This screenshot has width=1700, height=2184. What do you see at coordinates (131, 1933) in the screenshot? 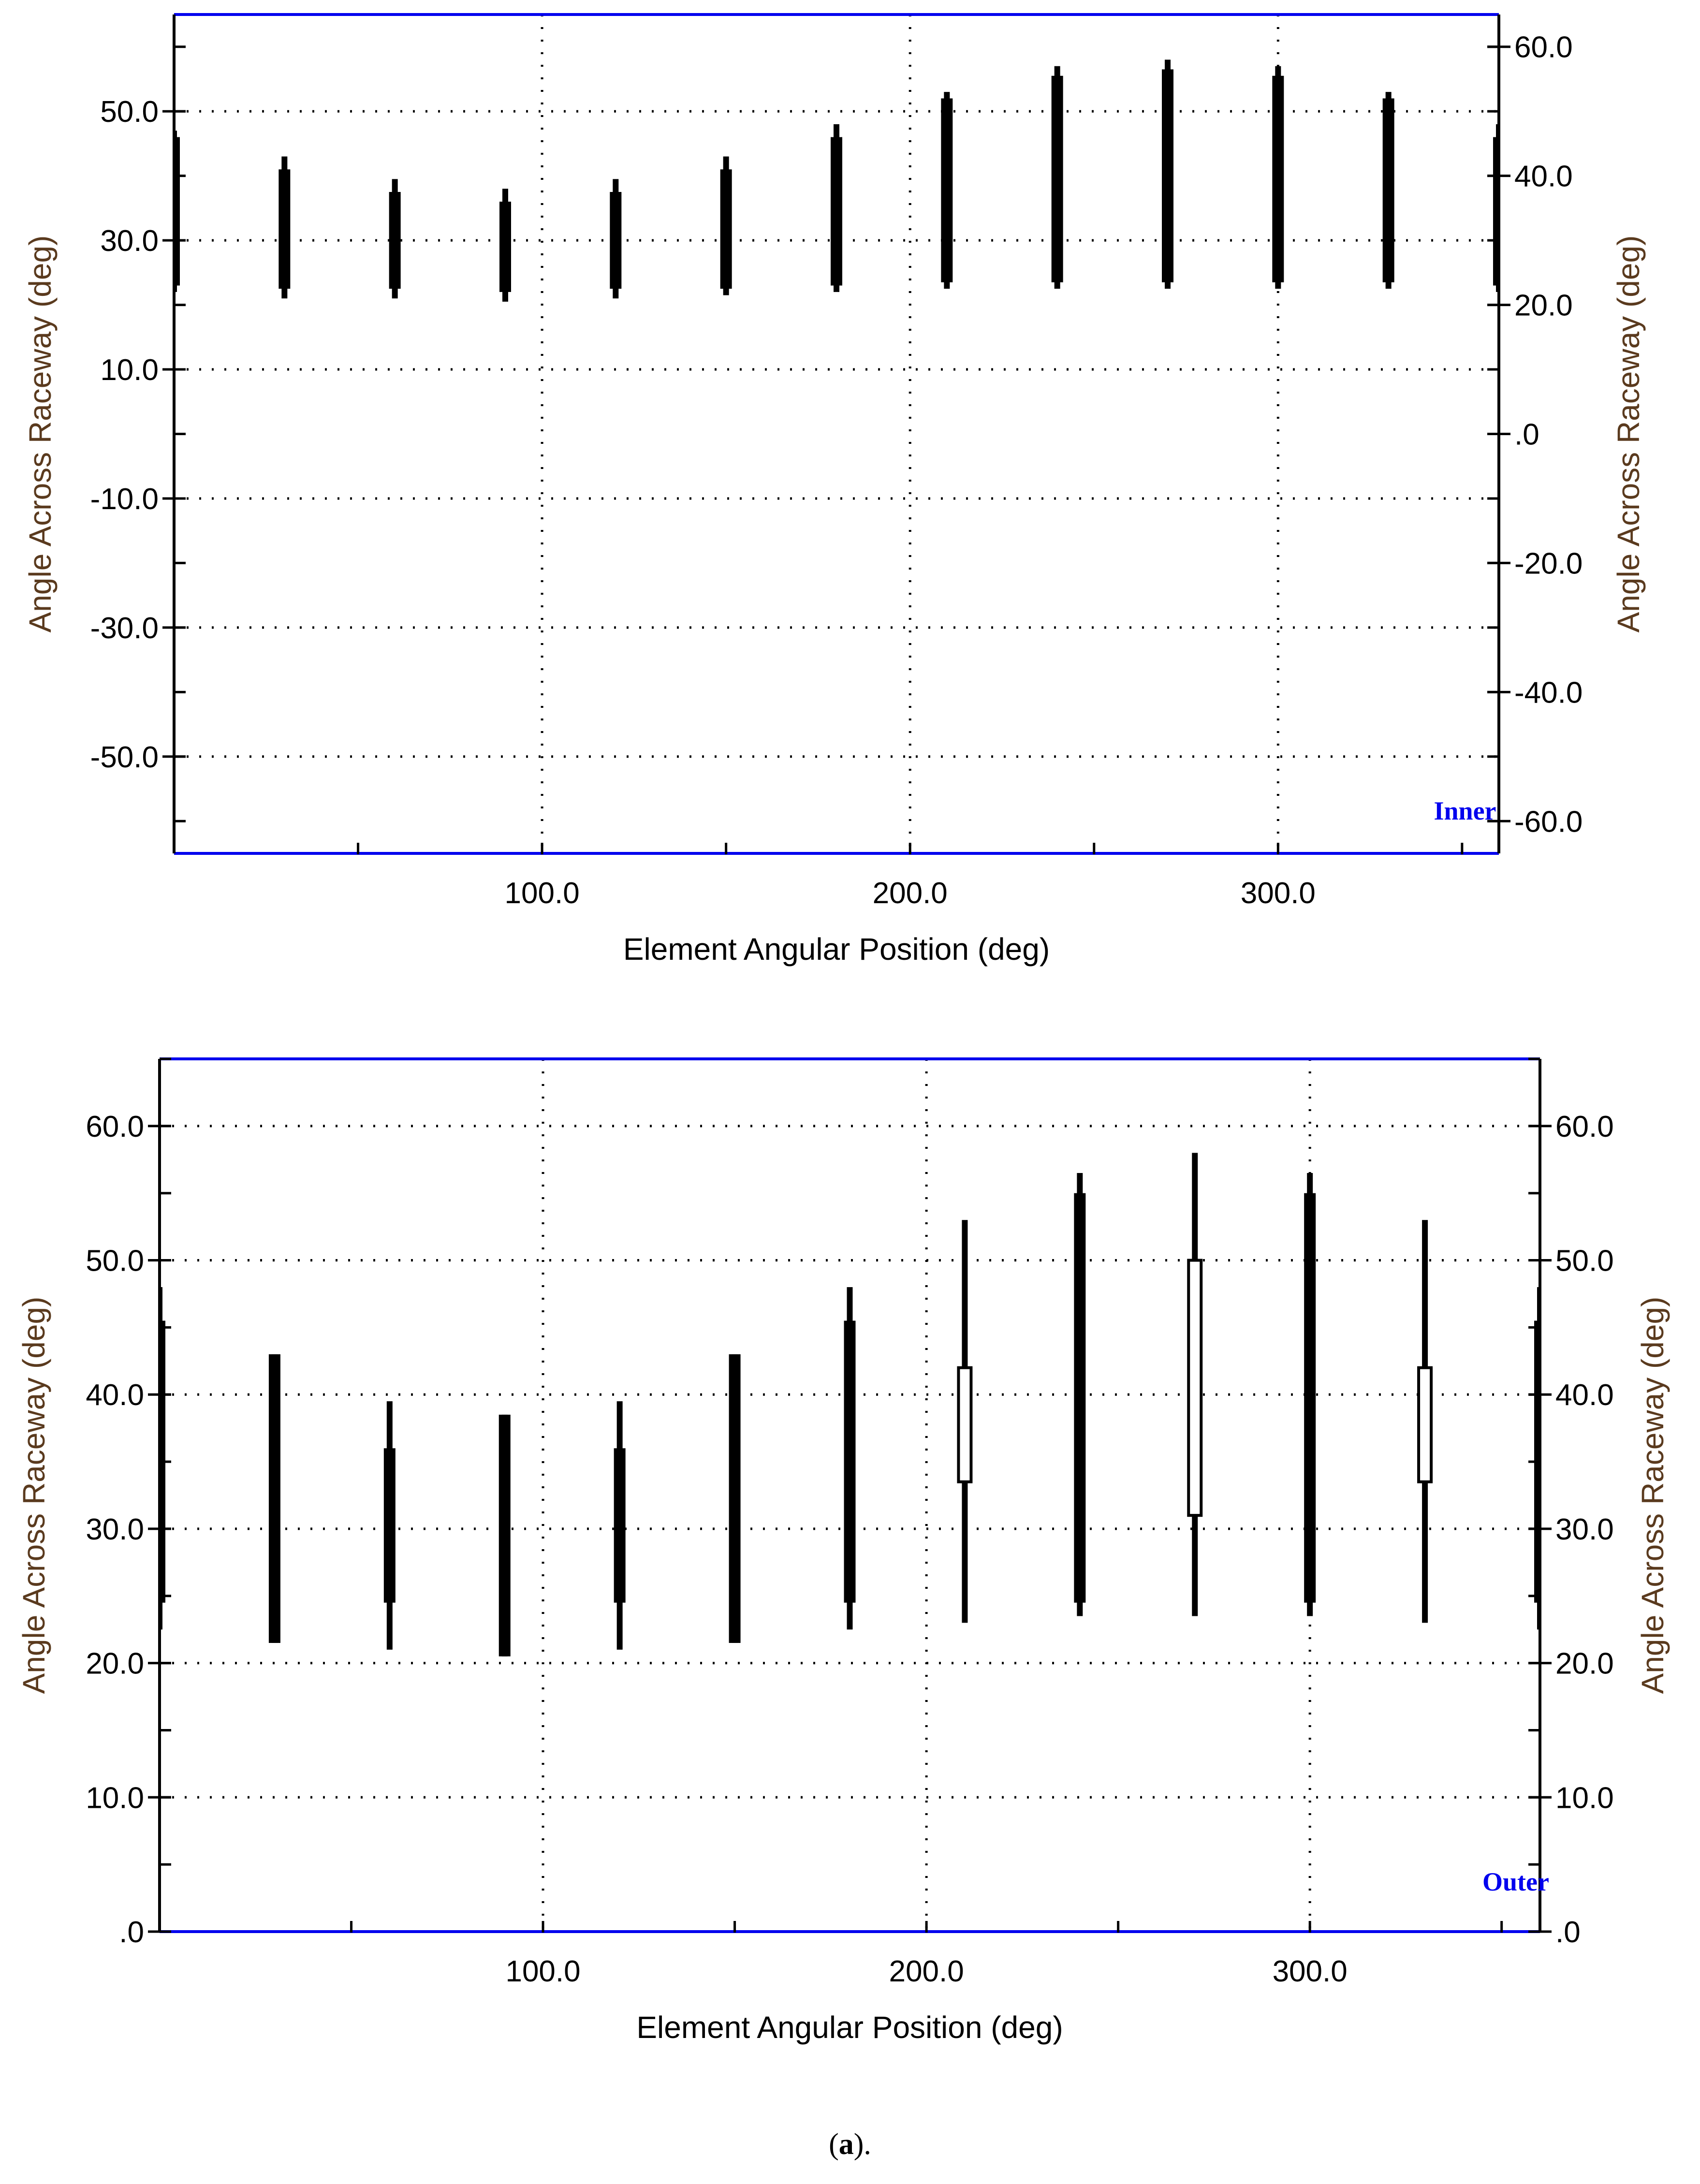
I see `y-tick-label-left: .0` at bounding box center [131, 1933].